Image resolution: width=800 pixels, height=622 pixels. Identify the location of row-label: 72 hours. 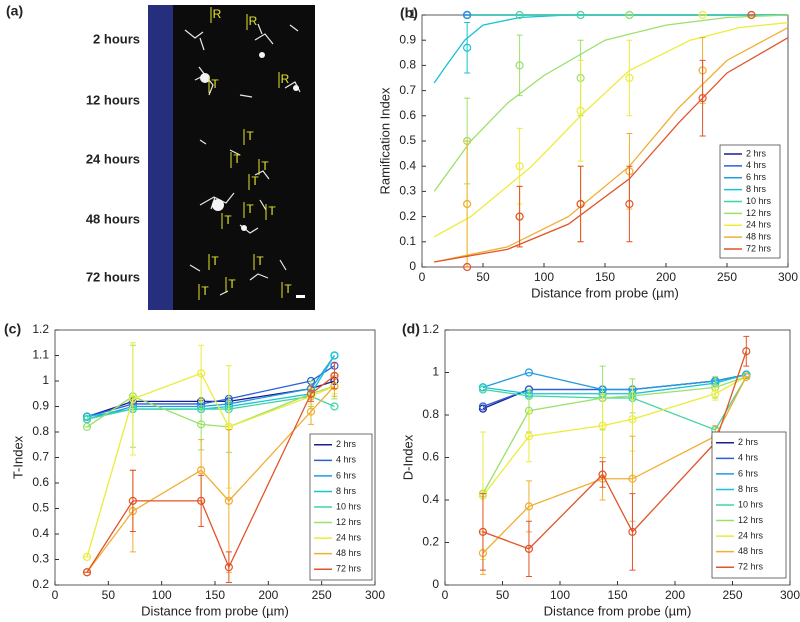
(113, 276).